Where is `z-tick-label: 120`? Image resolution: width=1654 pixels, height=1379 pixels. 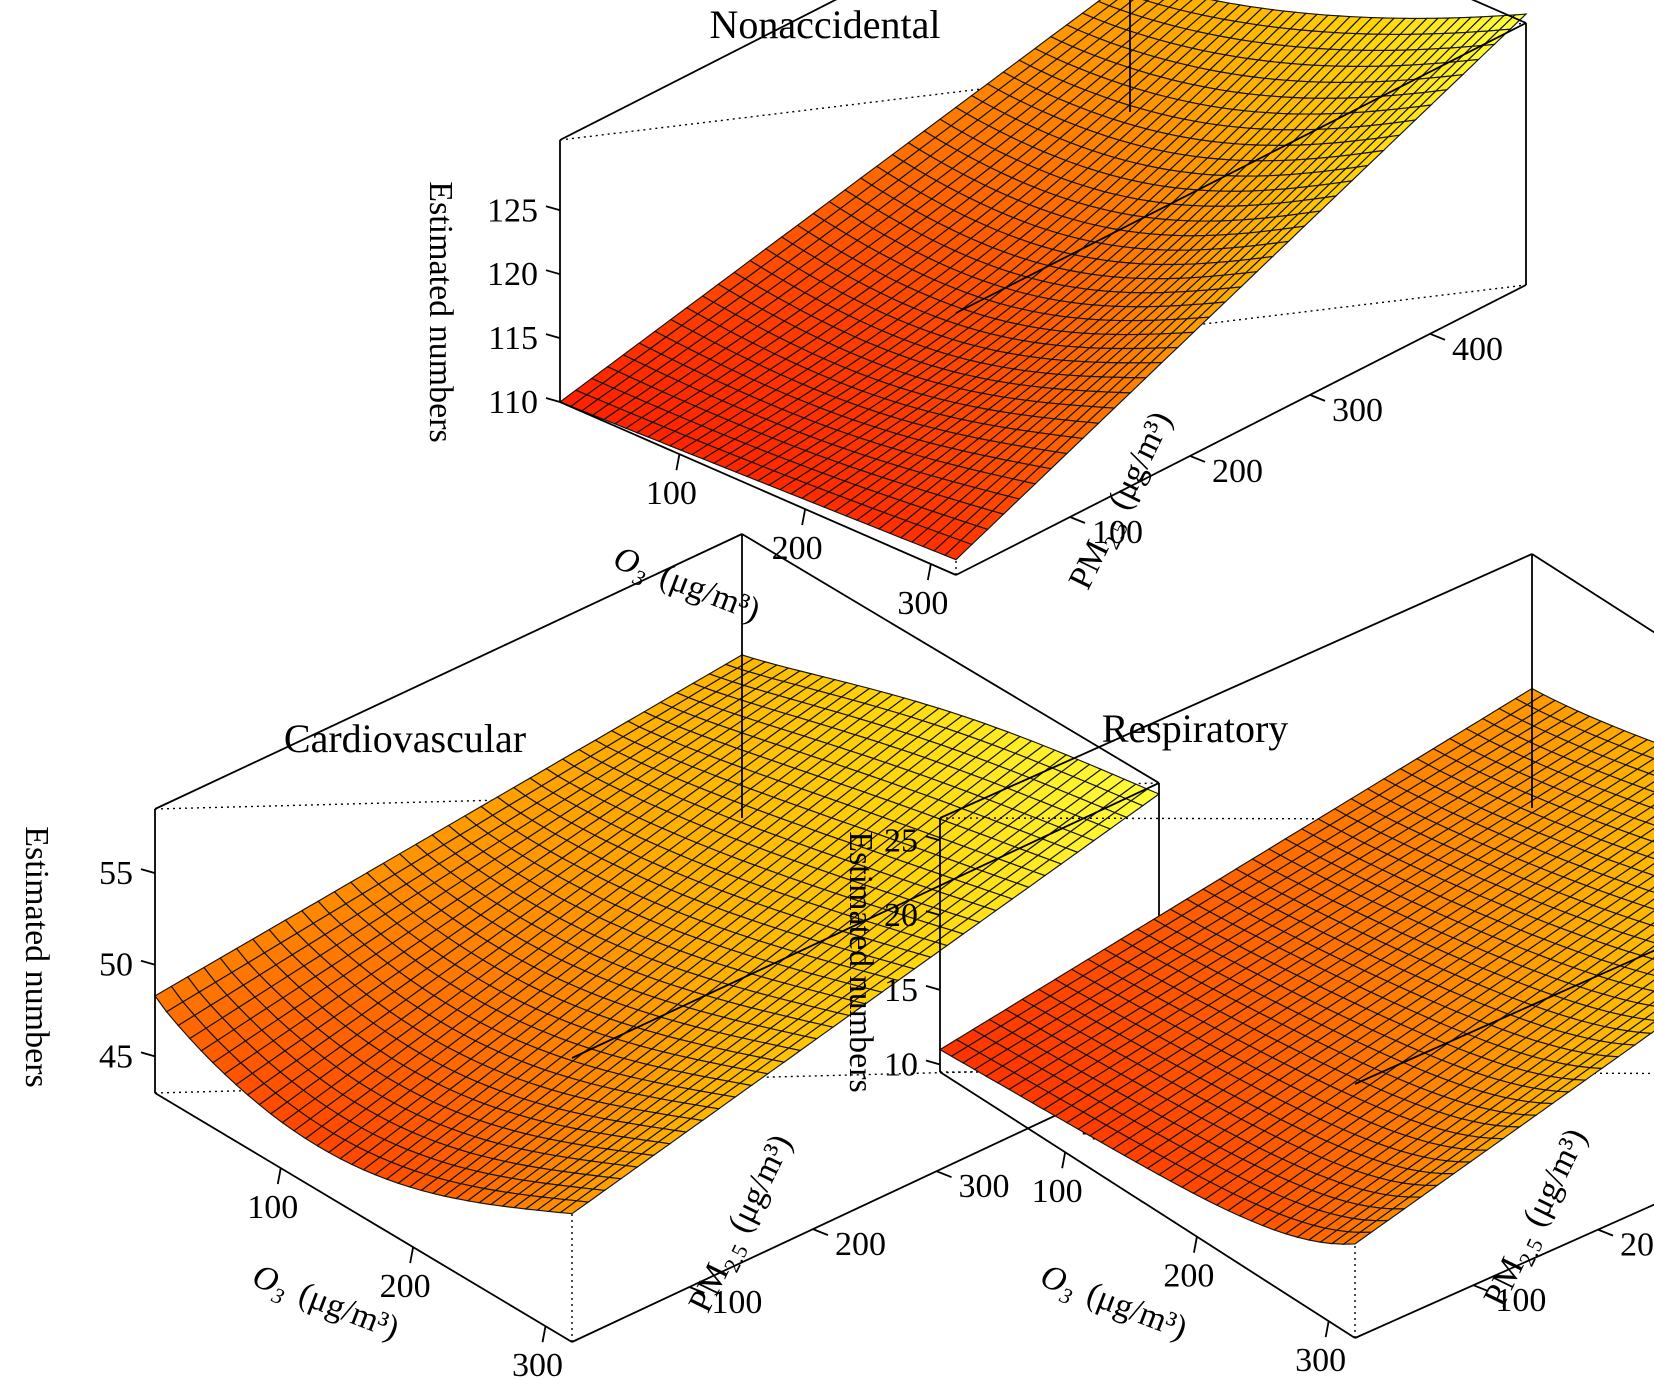 z-tick-label: 120 is located at coordinates (512, 274).